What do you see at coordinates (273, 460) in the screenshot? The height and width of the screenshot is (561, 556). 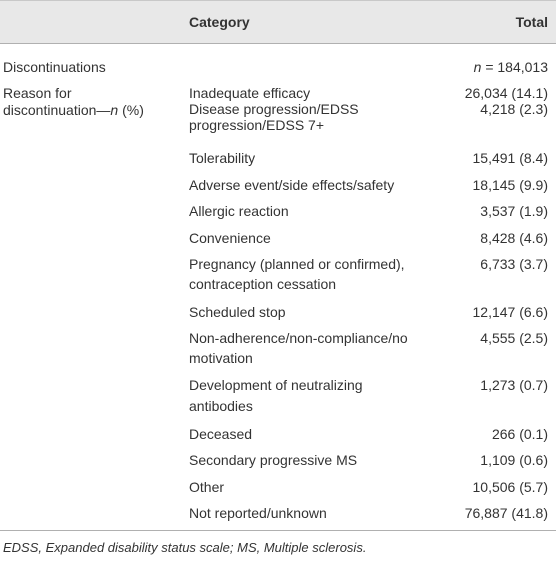 I see `category-cell: Secondary progressive MS` at bounding box center [273, 460].